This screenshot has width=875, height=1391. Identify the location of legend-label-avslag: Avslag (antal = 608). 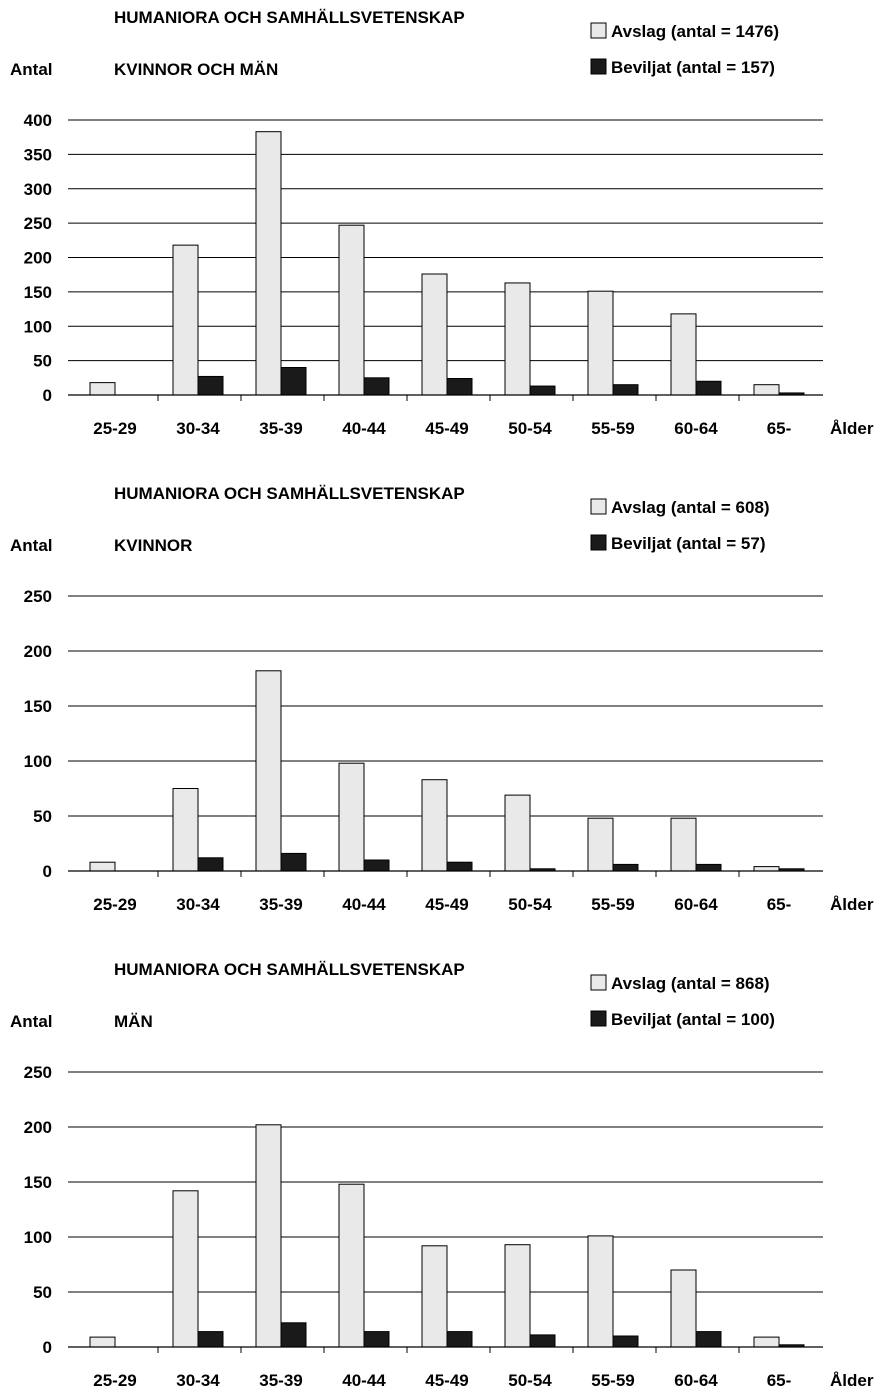
(690, 507).